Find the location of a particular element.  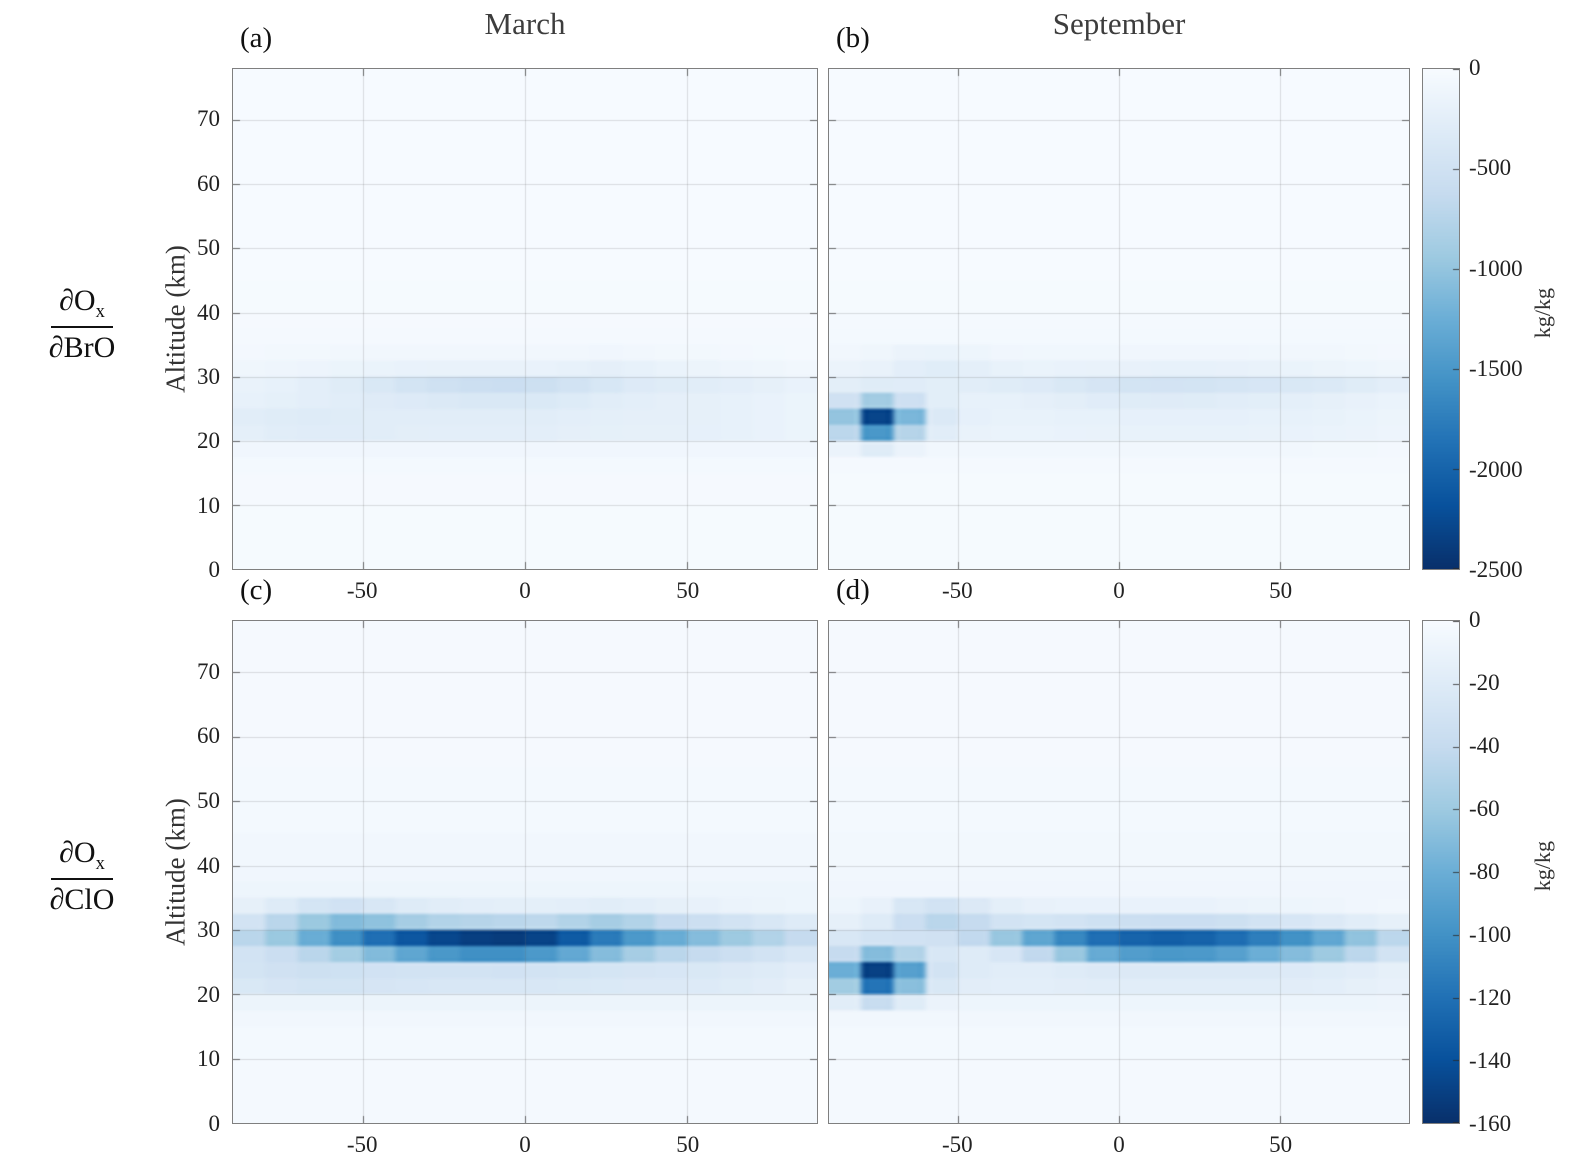

colorbar-tick-label: -500 is located at coordinates (1490, 168).